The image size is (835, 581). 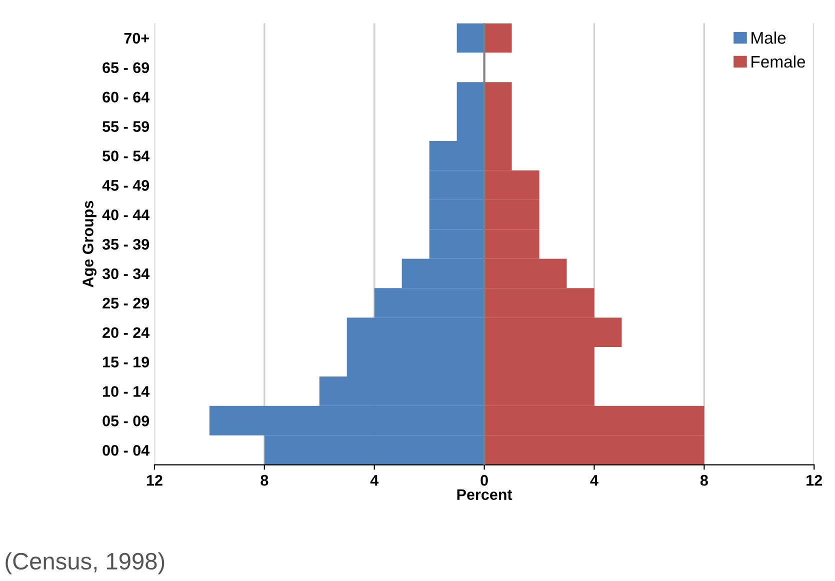 What do you see at coordinates (126, 303) in the screenshot?
I see `y-tick-label: 25 - 29` at bounding box center [126, 303].